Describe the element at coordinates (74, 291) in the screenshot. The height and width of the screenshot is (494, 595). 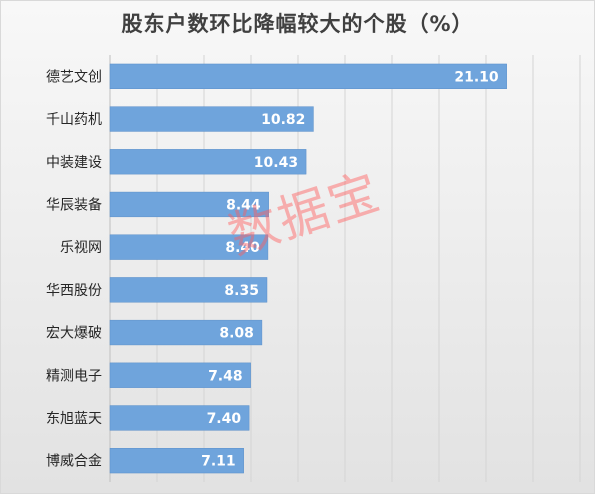
I see `category-label-5: 华西股份` at that location.